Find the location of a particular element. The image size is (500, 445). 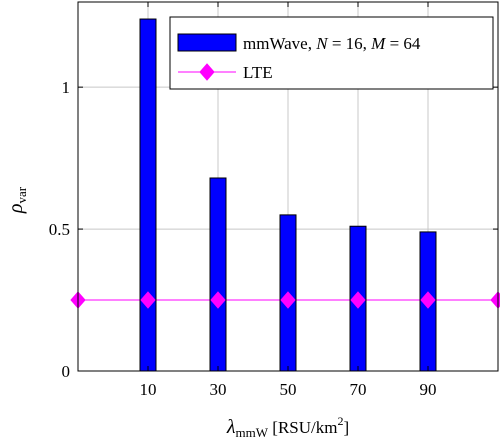

x-tick-label: 30 is located at coordinates (218, 389).